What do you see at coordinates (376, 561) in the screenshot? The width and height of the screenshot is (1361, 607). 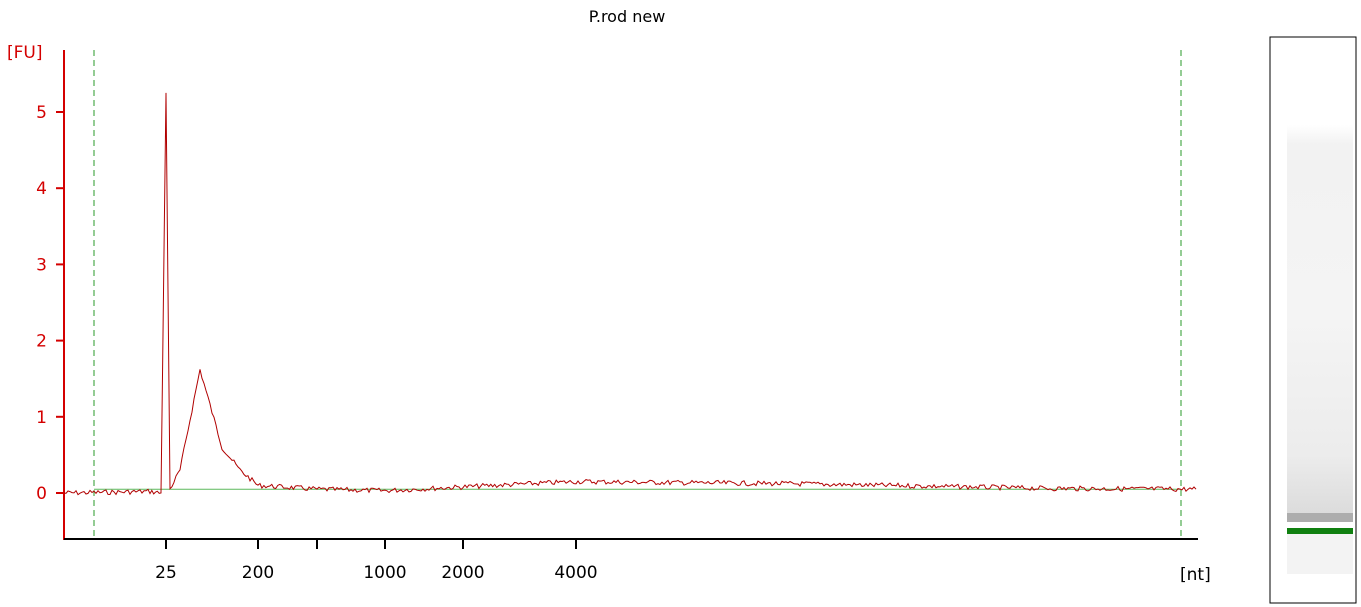 I see `x-ticks: 25 200 1000 2000 4000` at bounding box center [376, 561].